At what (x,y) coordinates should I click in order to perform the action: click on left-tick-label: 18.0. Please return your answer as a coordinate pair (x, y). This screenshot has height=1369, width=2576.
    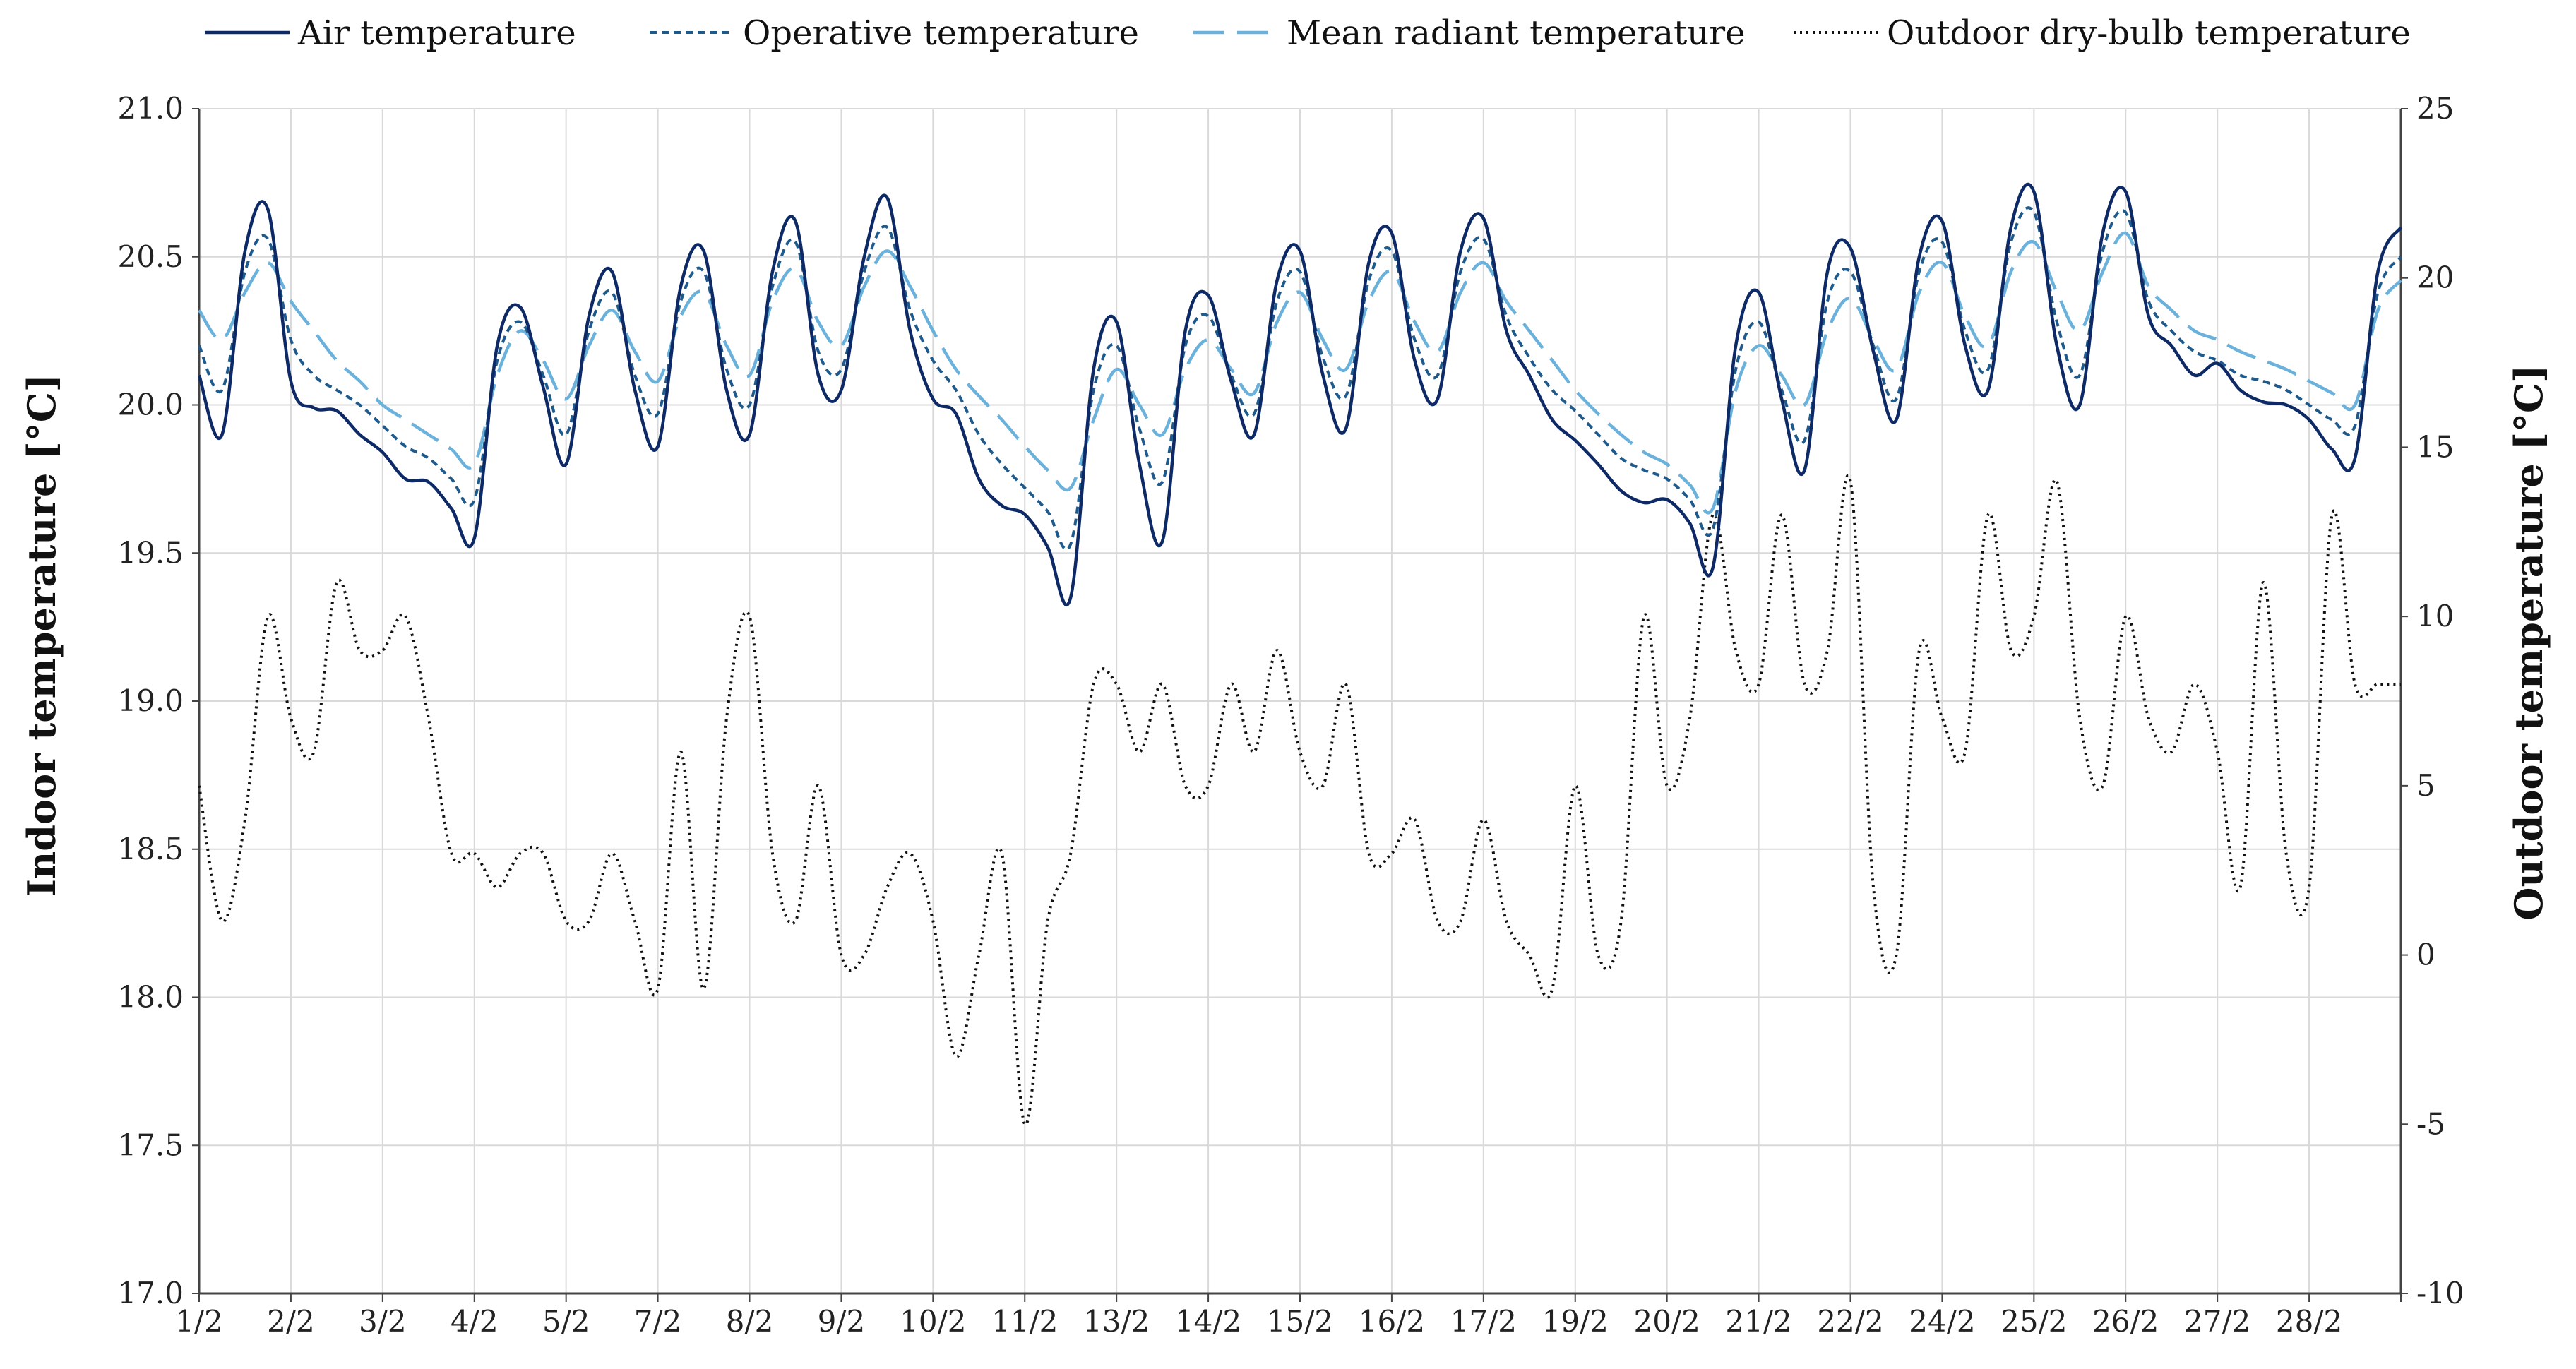
    Looking at the image, I should click on (150, 997).